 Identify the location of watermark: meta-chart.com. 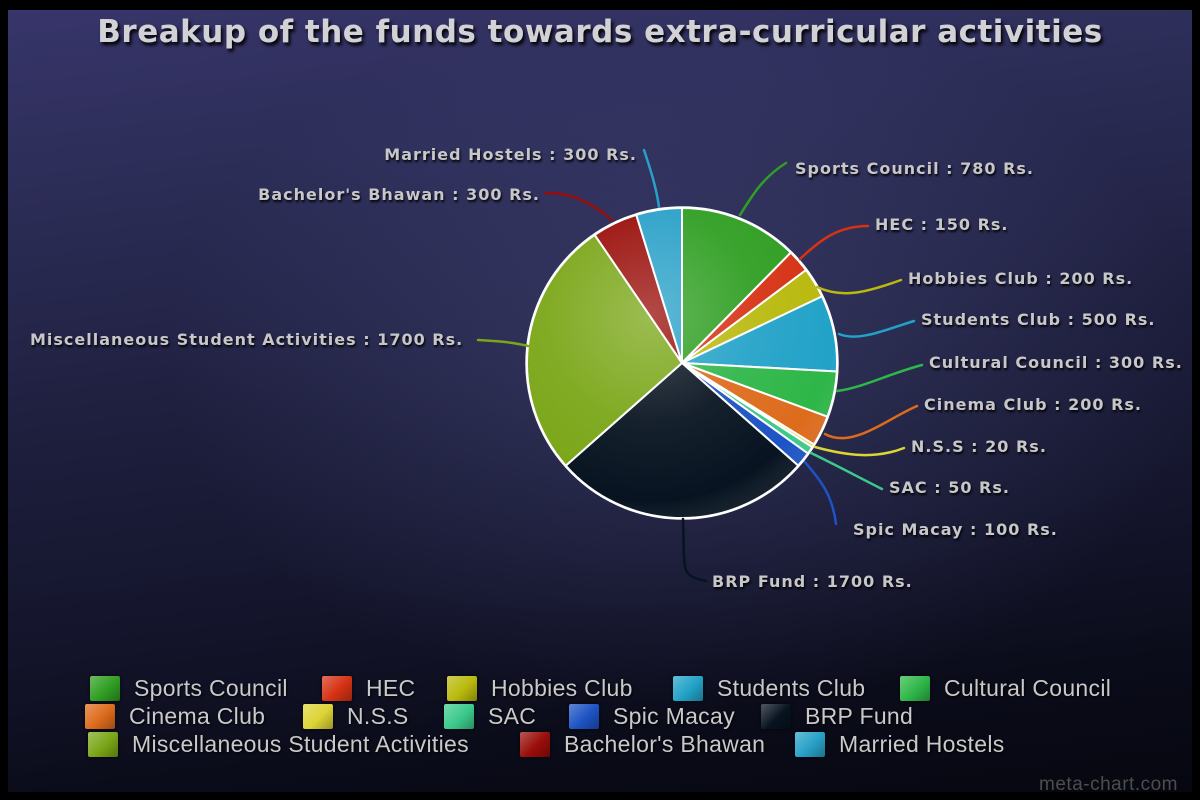
(1108, 784).